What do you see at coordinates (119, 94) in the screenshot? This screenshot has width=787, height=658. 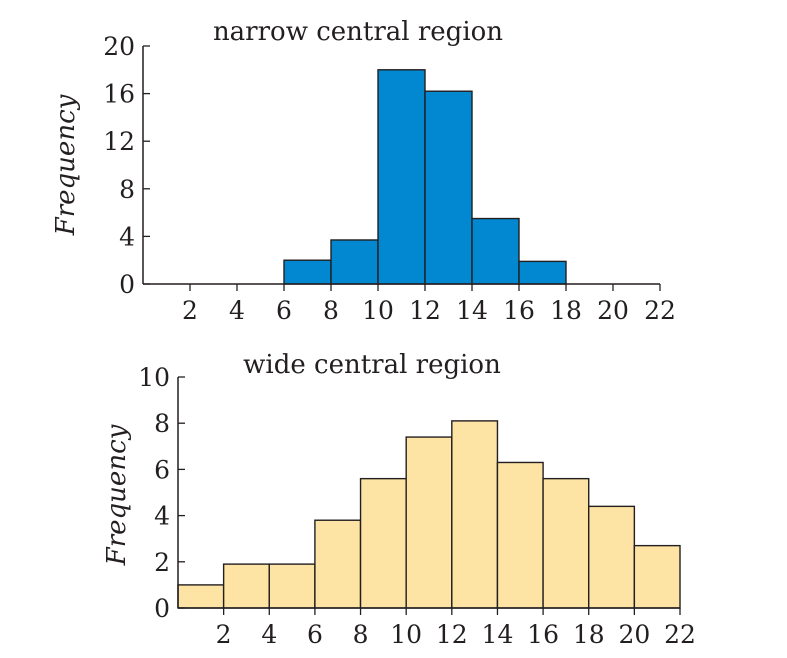 I see `y-tick-label: 16` at bounding box center [119, 94].